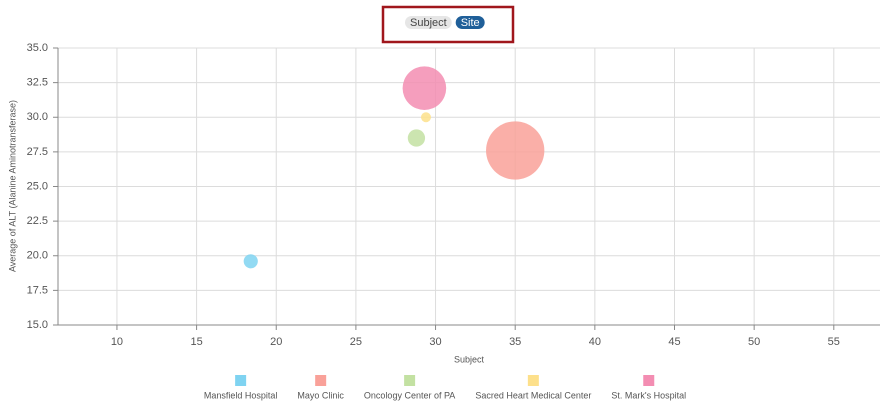 This screenshot has width=883, height=416. Describe the element at coordinates (37, 152) in the screenshot. I see `y-tick-label: 27.5` at that location.